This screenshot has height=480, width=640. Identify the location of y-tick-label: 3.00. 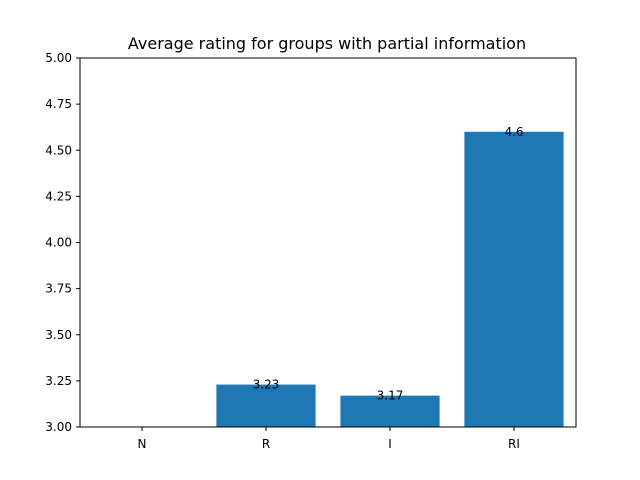
(58, 427).